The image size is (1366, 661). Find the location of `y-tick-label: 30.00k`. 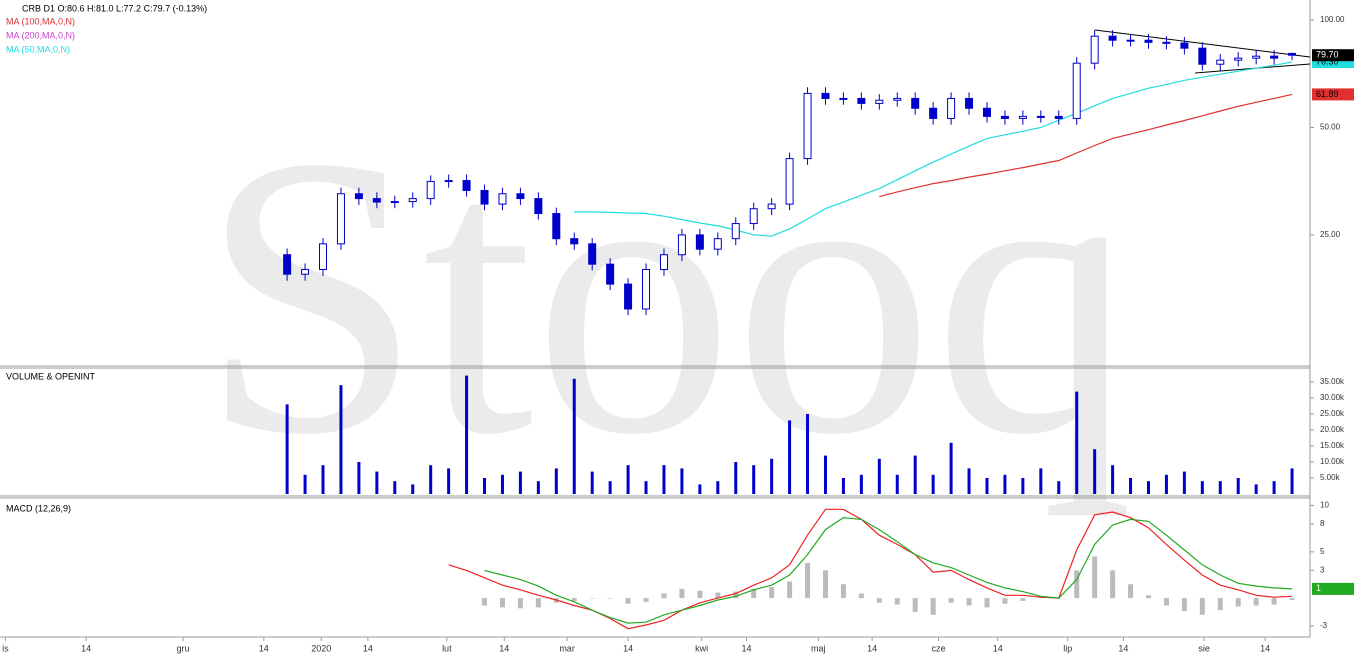

y-tick-label: 30.00k is located at coordinates (1332, 397).